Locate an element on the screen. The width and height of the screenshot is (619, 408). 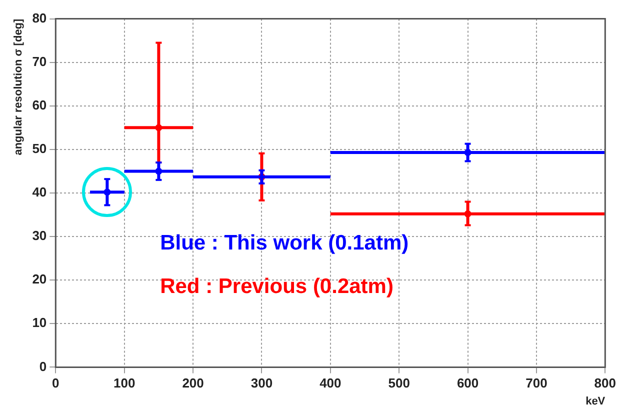
x-tick-label: 300 is located at coordinates (261, 383).